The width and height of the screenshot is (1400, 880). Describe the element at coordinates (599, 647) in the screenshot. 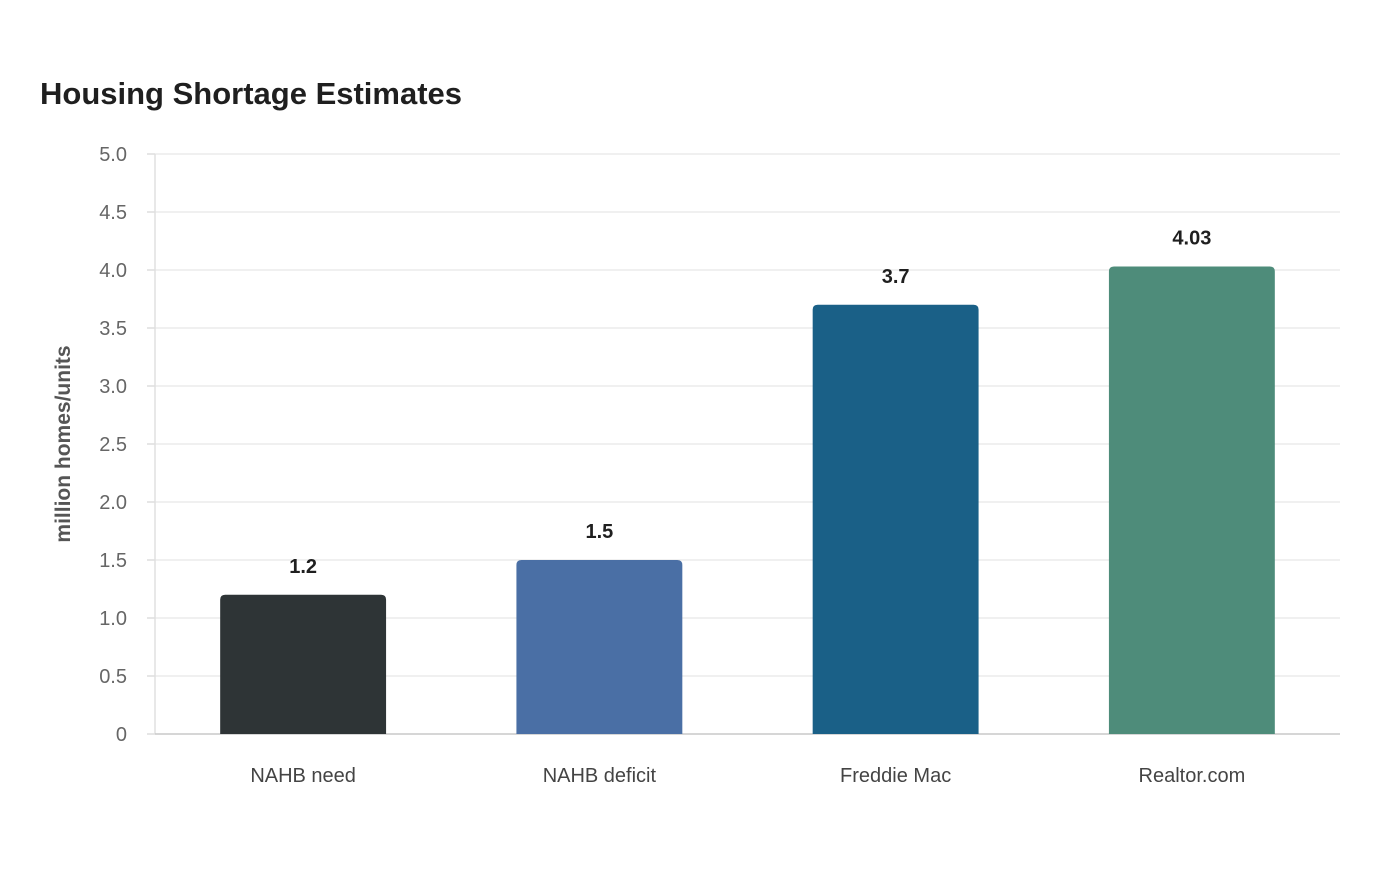

I see `bar-nahb-deficit` at that location.